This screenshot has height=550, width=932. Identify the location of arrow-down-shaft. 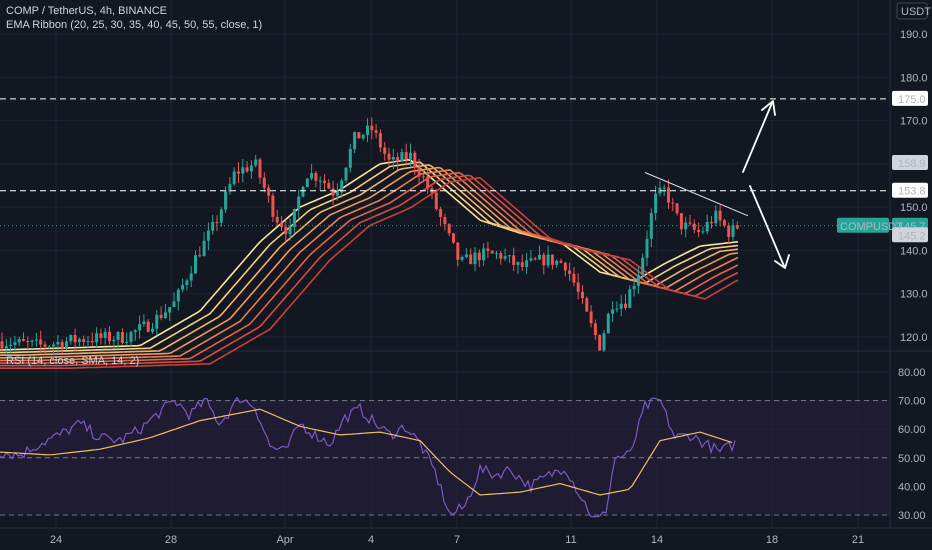
(767, 226).